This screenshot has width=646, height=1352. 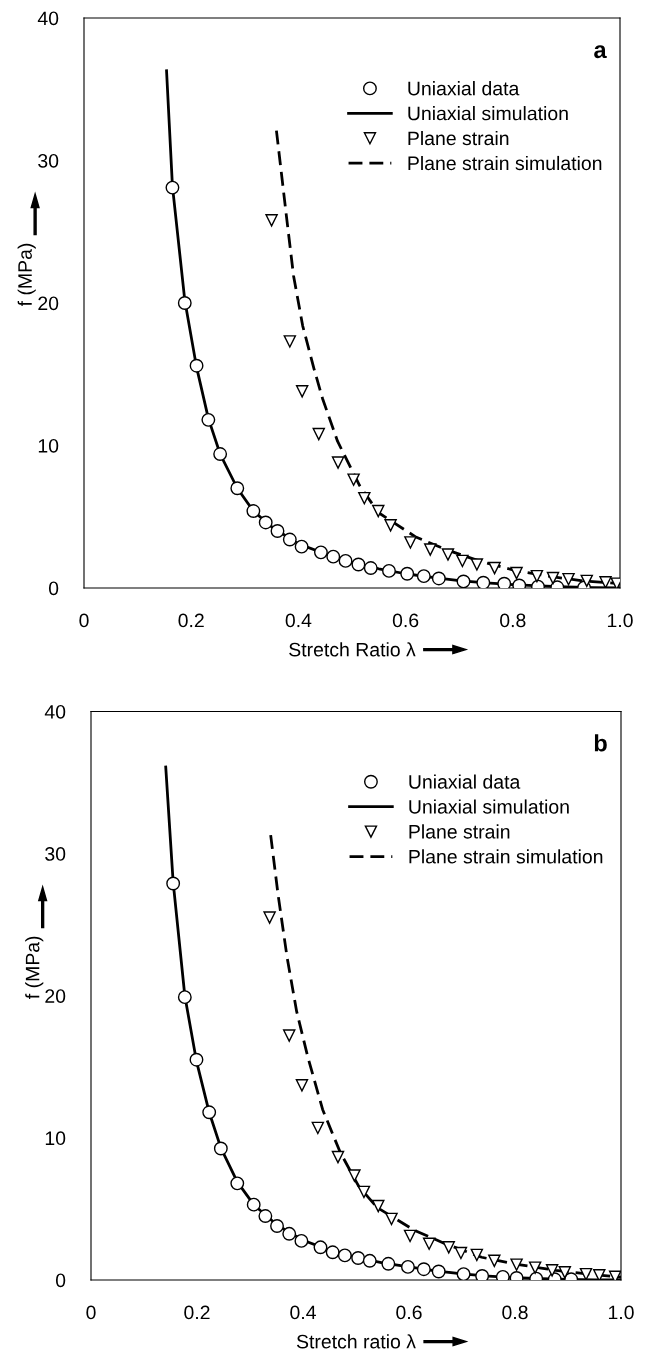 I want to click on annotation: a, so click(x=600, y=52).